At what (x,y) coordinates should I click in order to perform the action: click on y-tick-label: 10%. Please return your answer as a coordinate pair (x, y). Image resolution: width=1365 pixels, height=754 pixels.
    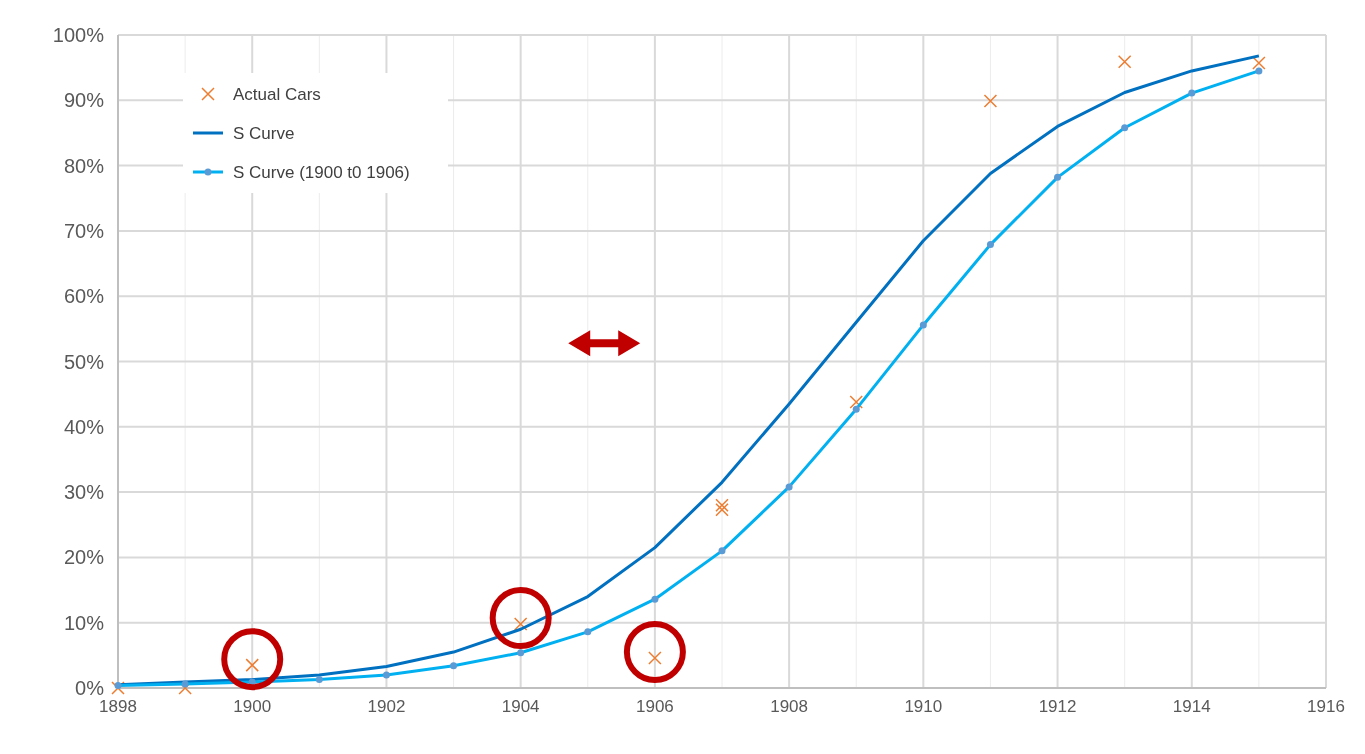
    Looking at the image, I should click on (84, 622).